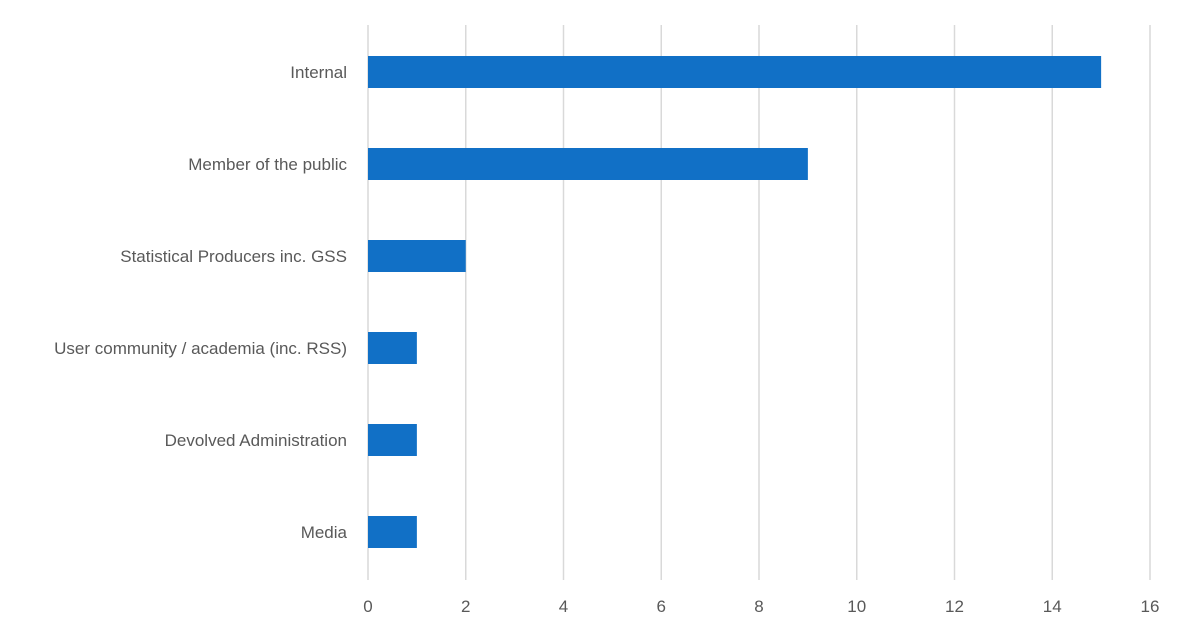  I want to click on x-tick-label: 16, so click(1150, 606).